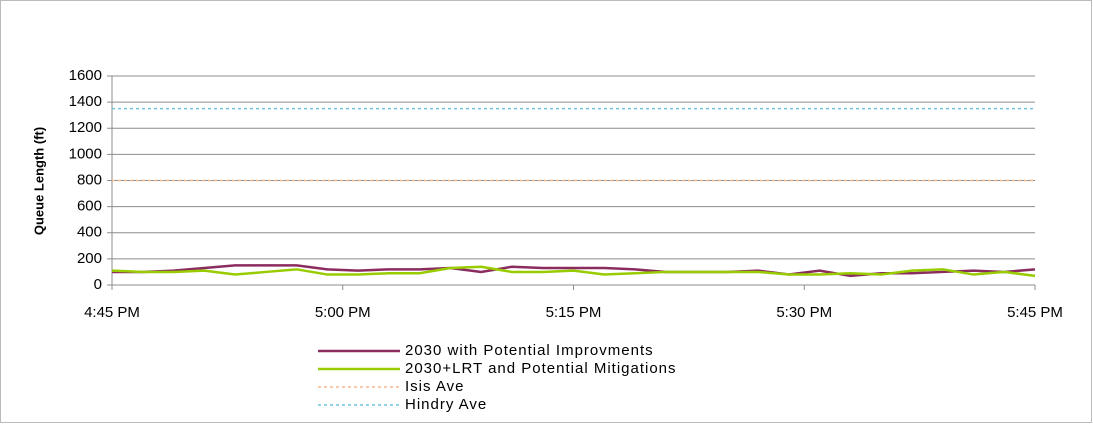 Image resolution: width=1093 pixels, height=424 pixels. I want to click on y-tick-label: 200, so click(89, 258).